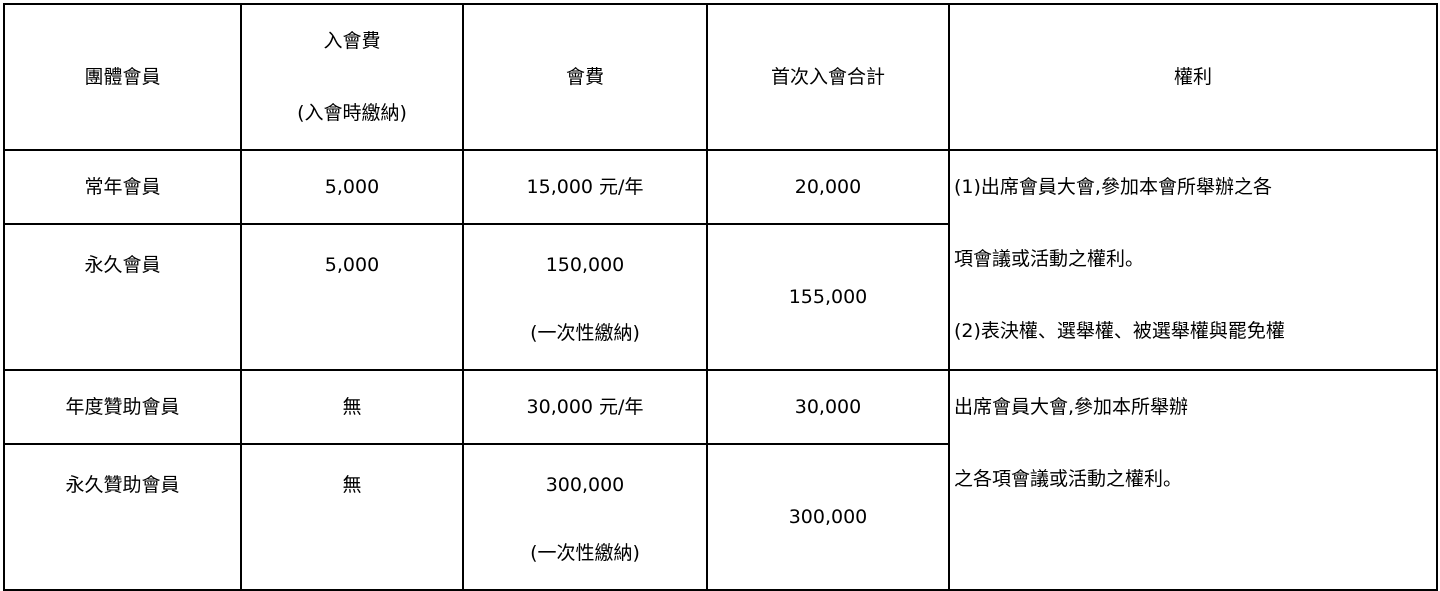  Describe the element at coordinates (352, 77) in the screenshot. I see `header-entry-fee: 入會費 (入會時繳納)` at that location.